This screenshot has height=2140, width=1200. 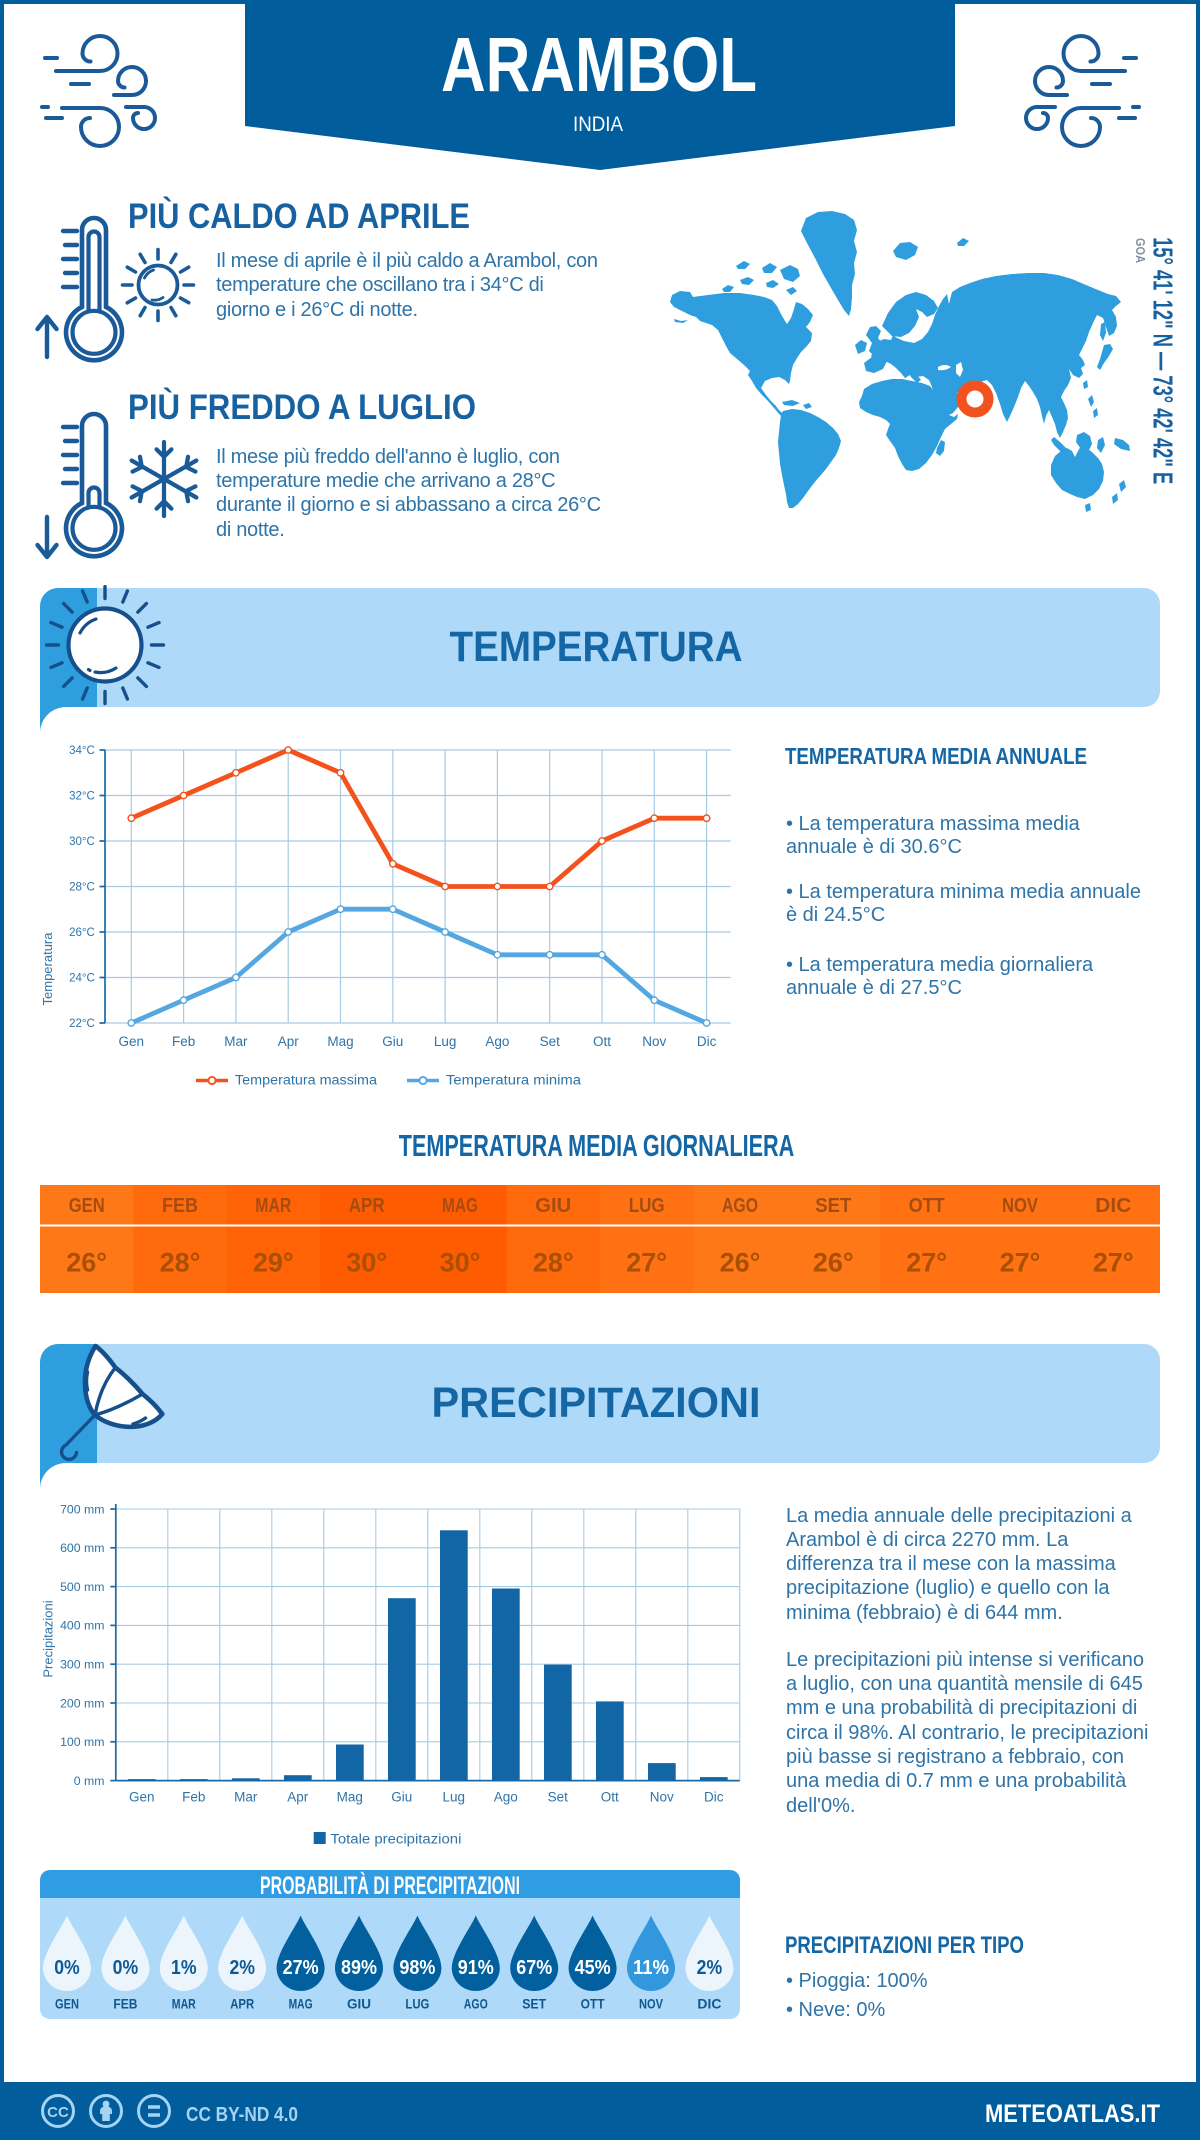 I want to click on svg-text: GOA, so click(x=1140, y=251).